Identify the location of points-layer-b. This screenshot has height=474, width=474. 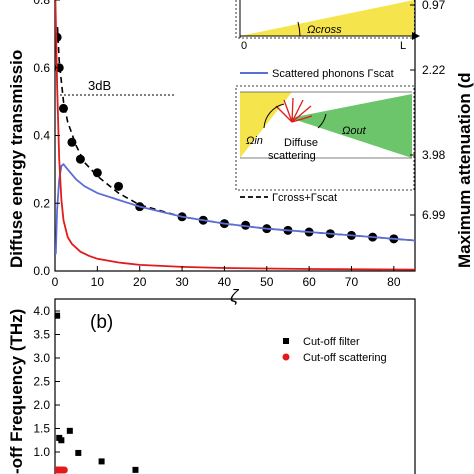
(97, 393).